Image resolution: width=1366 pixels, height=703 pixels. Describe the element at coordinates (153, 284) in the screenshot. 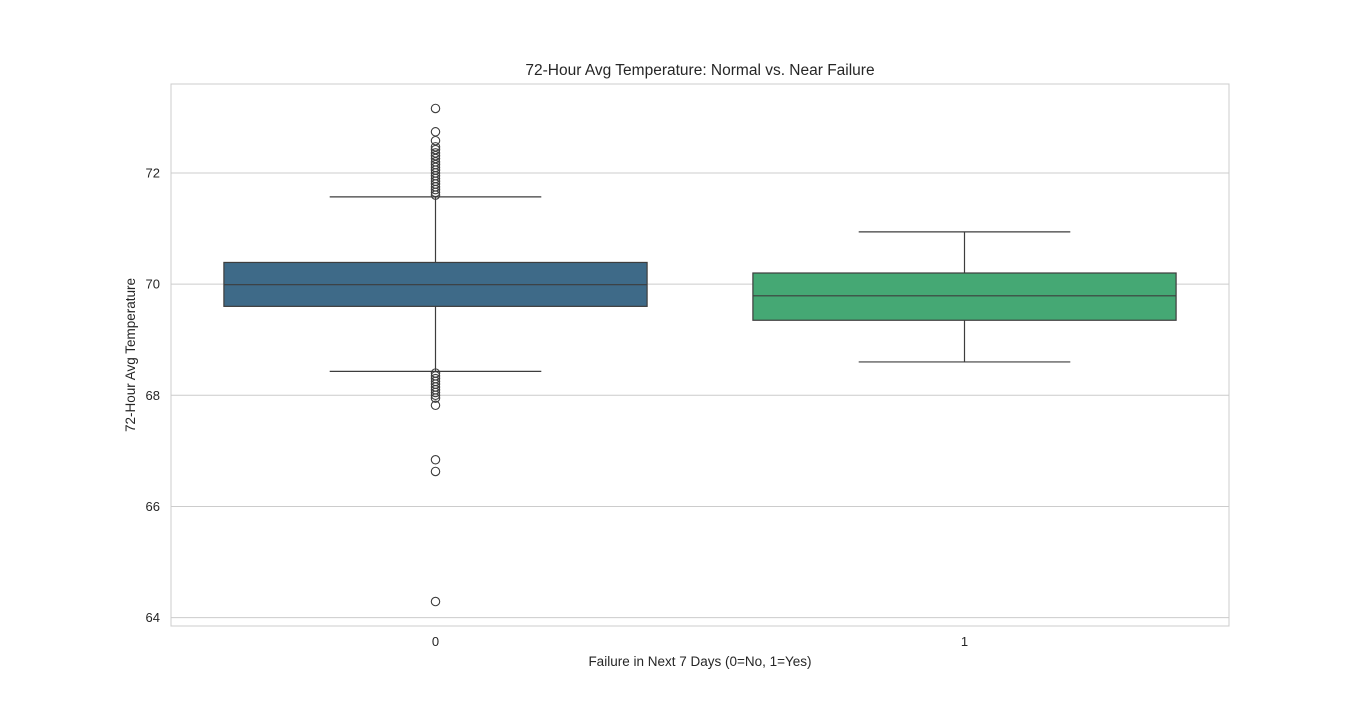

I see `y-tick-label-70: 70` at that location.